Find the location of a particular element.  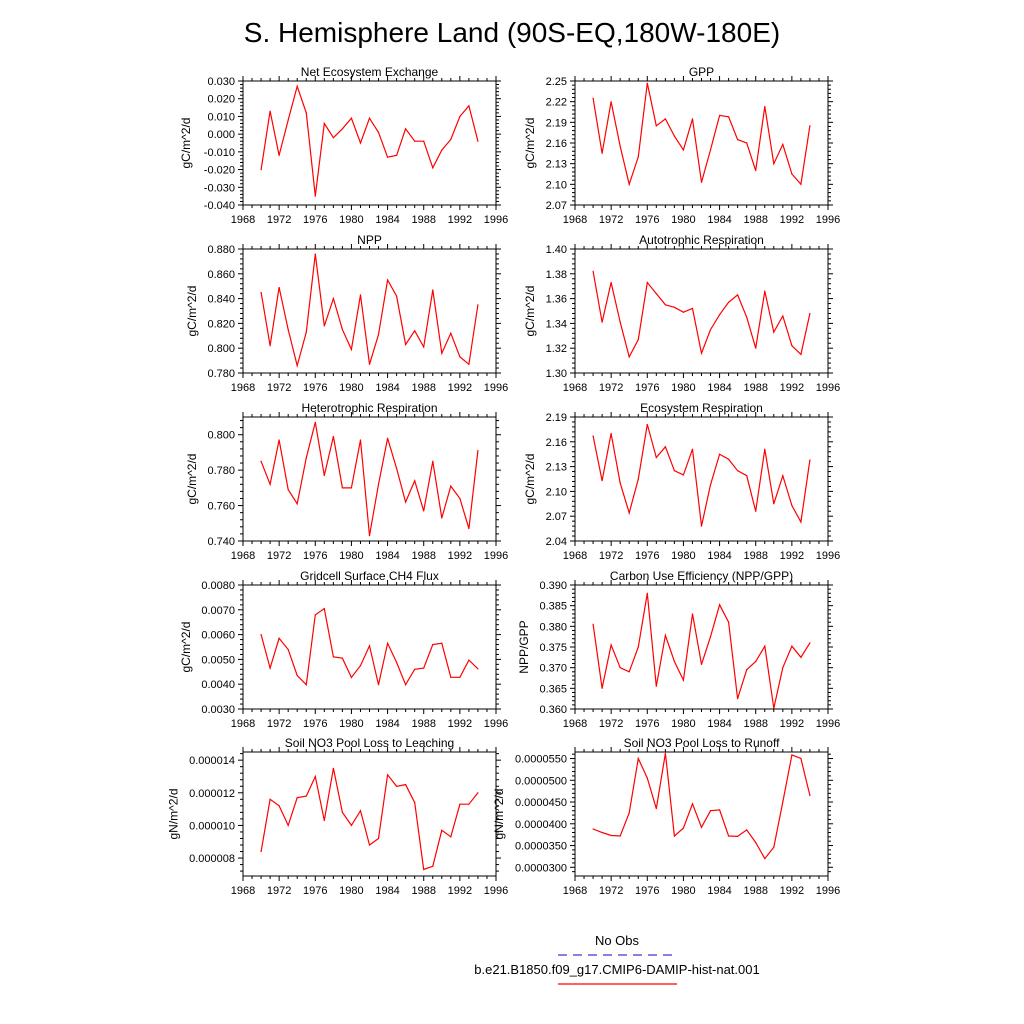

x-tick-label: 1988 is located at coordinates (423, 220).